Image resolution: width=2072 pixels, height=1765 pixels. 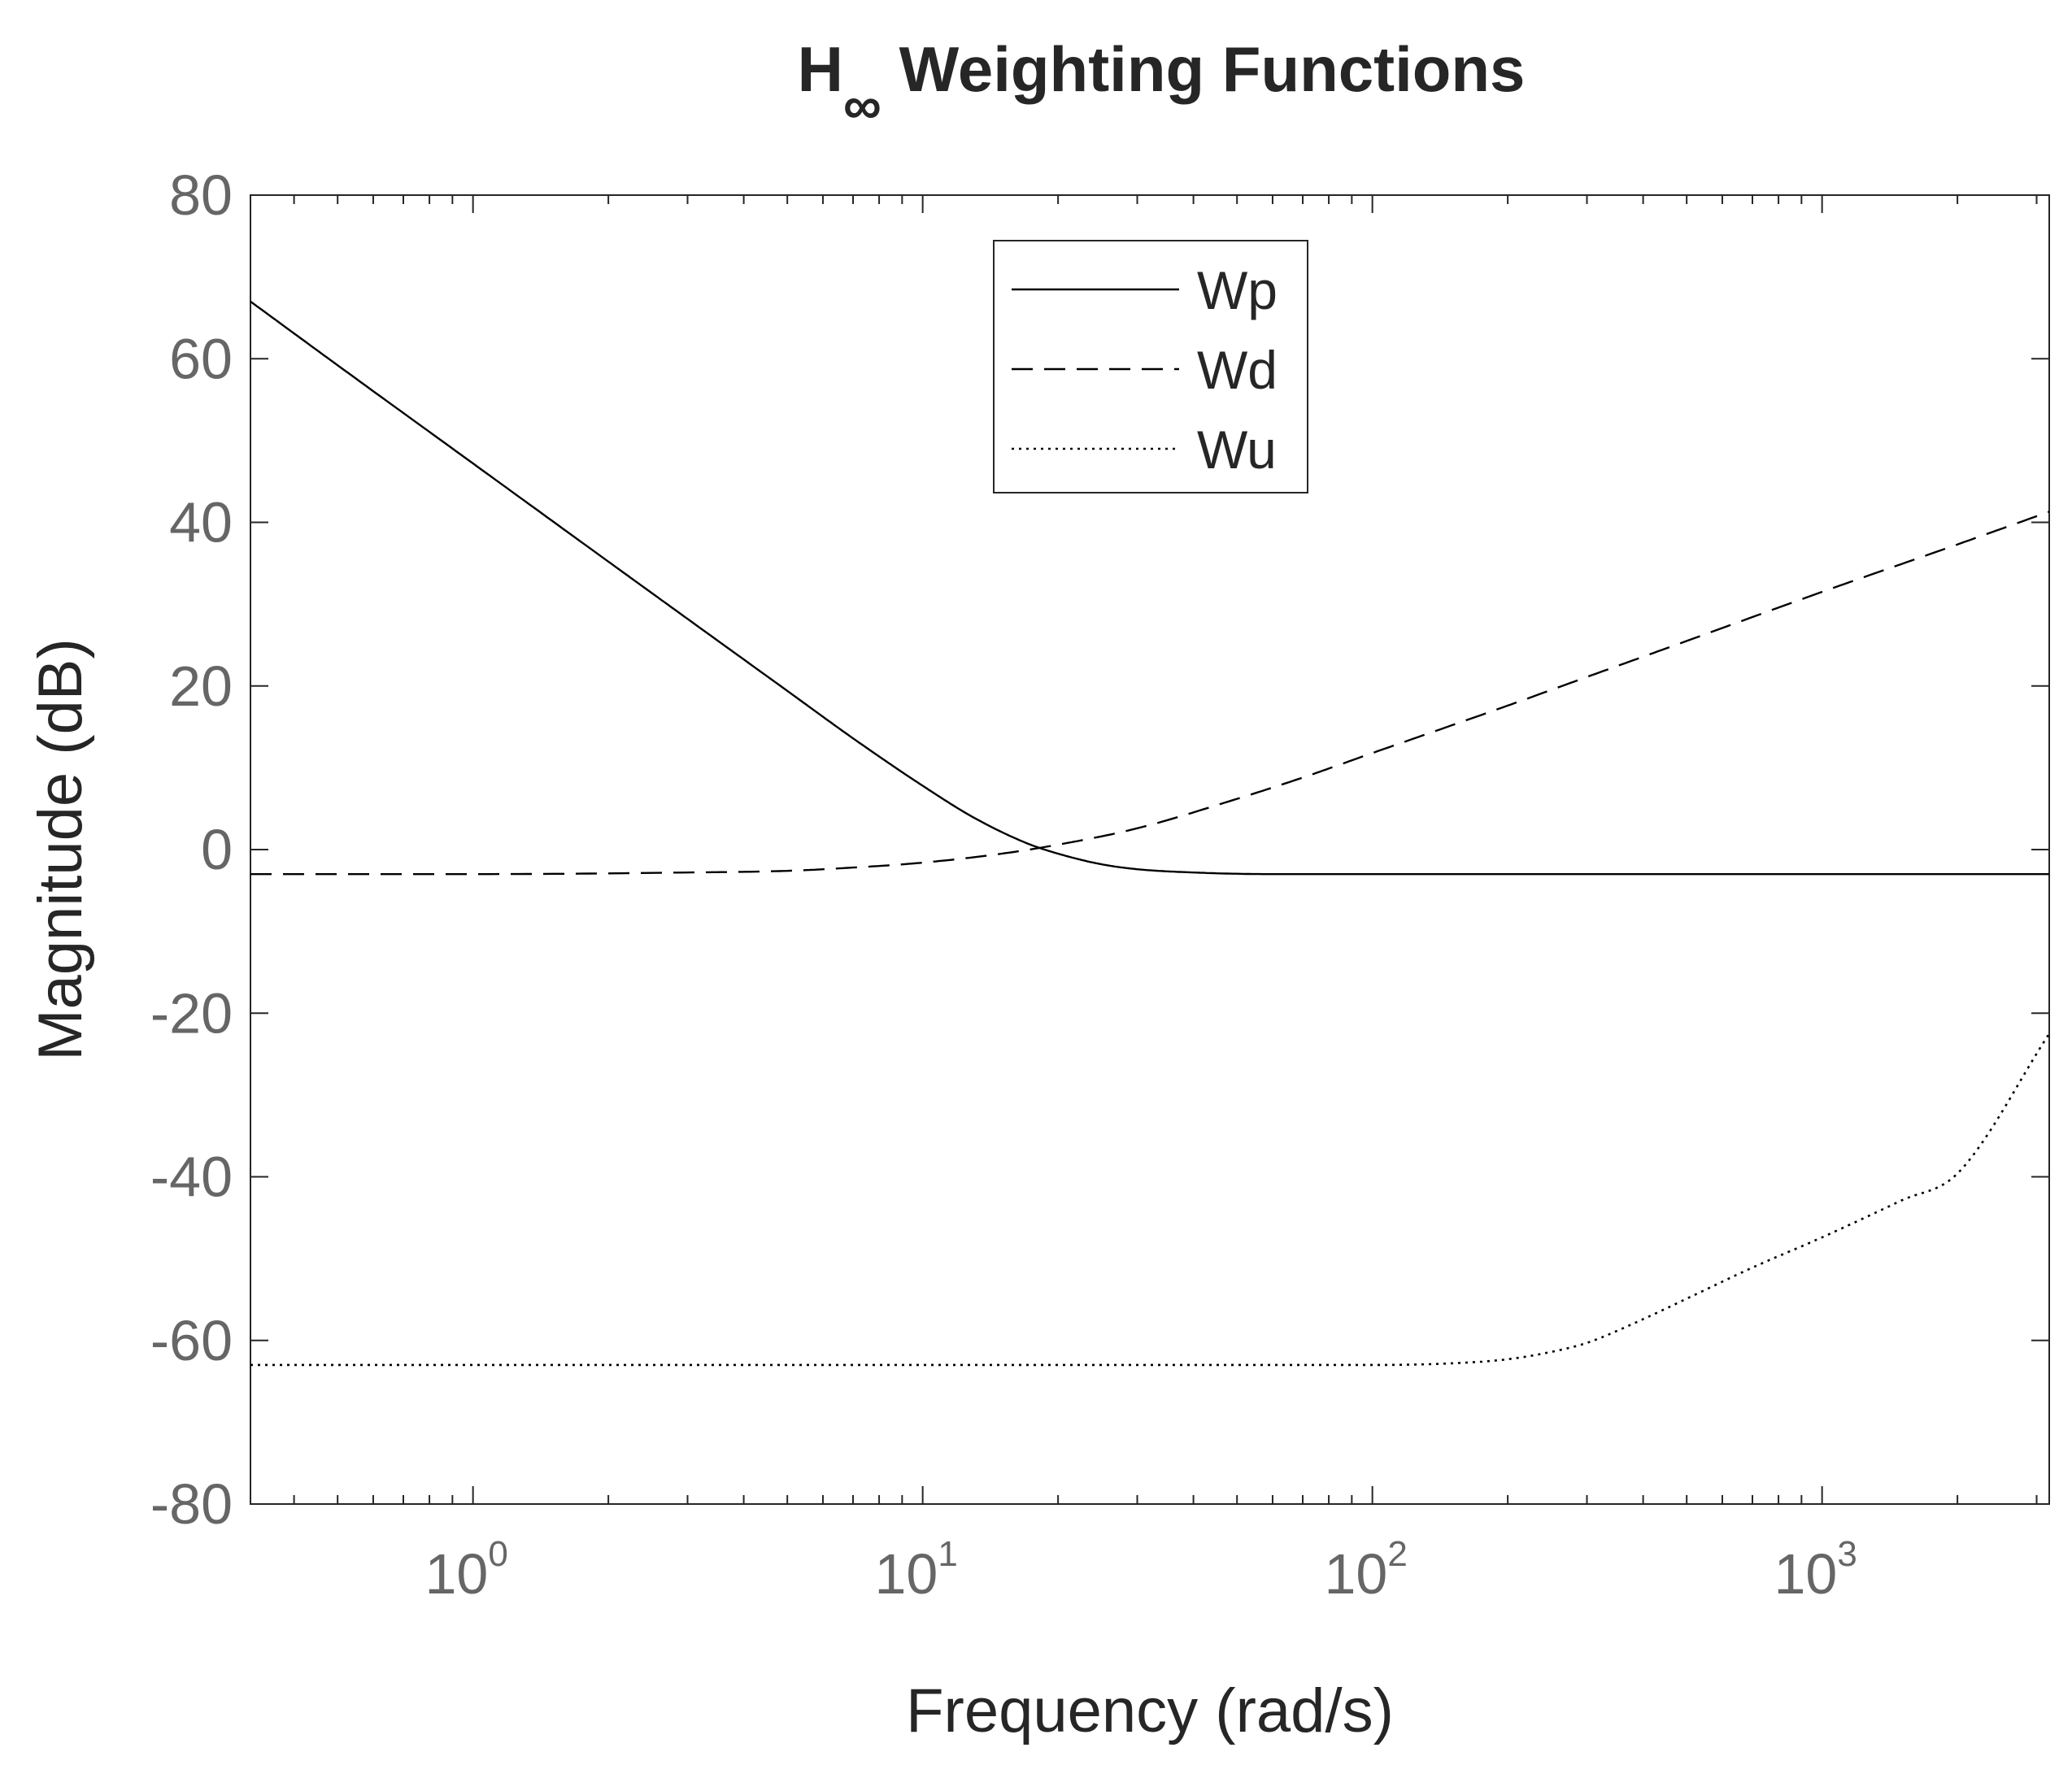 I want to click on x-tick-label: 10³, so click(x=1816, y=1570).